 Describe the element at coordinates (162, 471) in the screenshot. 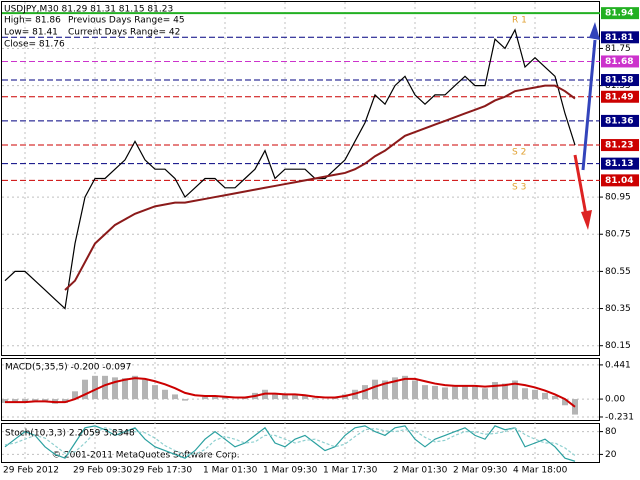

I see `x-tick-label: 29 Feb 17:30` at that location.